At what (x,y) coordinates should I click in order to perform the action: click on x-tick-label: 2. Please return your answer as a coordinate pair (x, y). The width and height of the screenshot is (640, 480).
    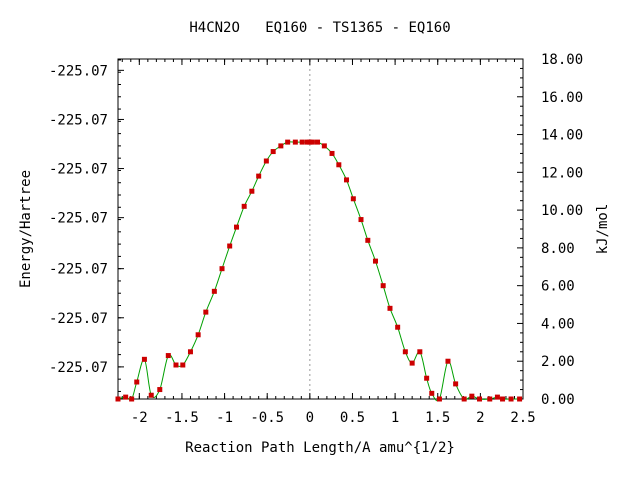
    Looking at the image, I should click on (480, 418).